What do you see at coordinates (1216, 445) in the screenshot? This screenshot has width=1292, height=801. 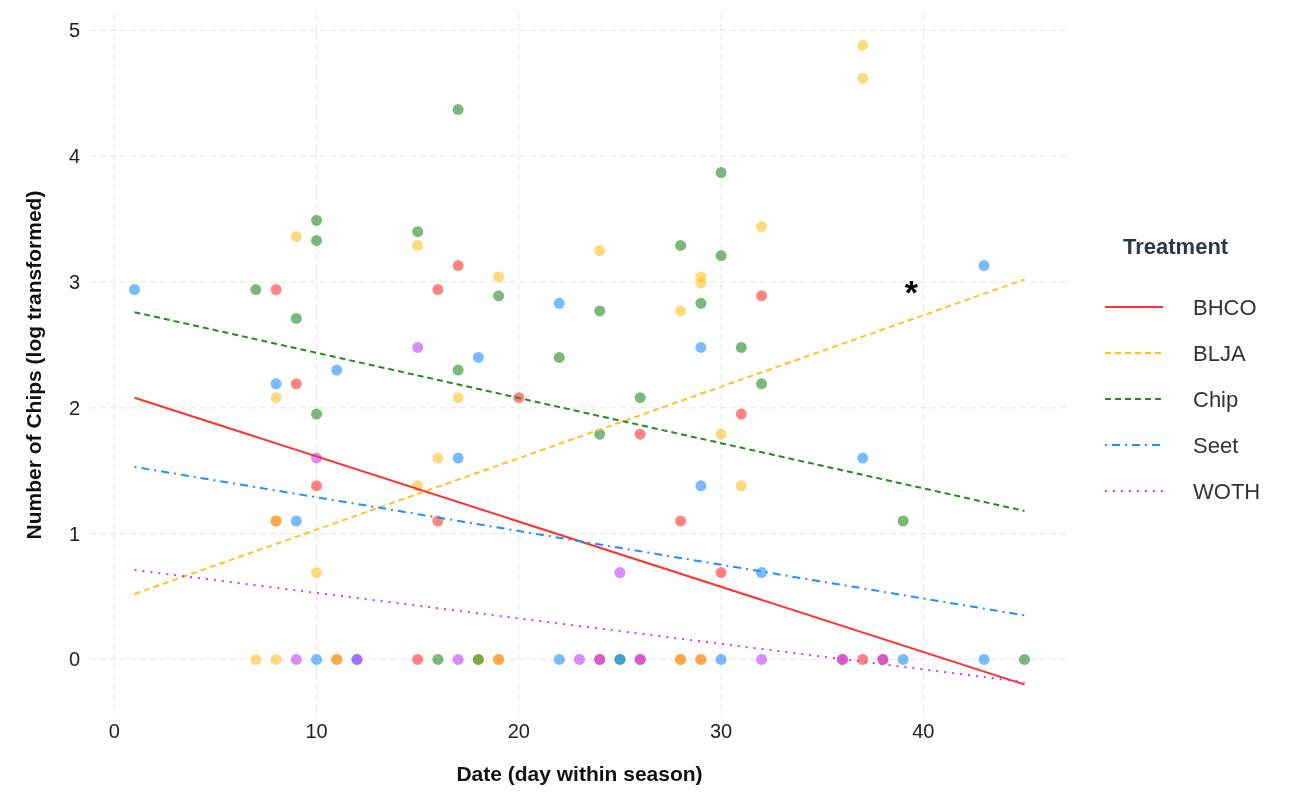 I see `legend-label: Seet` at bounding box center [1216, 445].